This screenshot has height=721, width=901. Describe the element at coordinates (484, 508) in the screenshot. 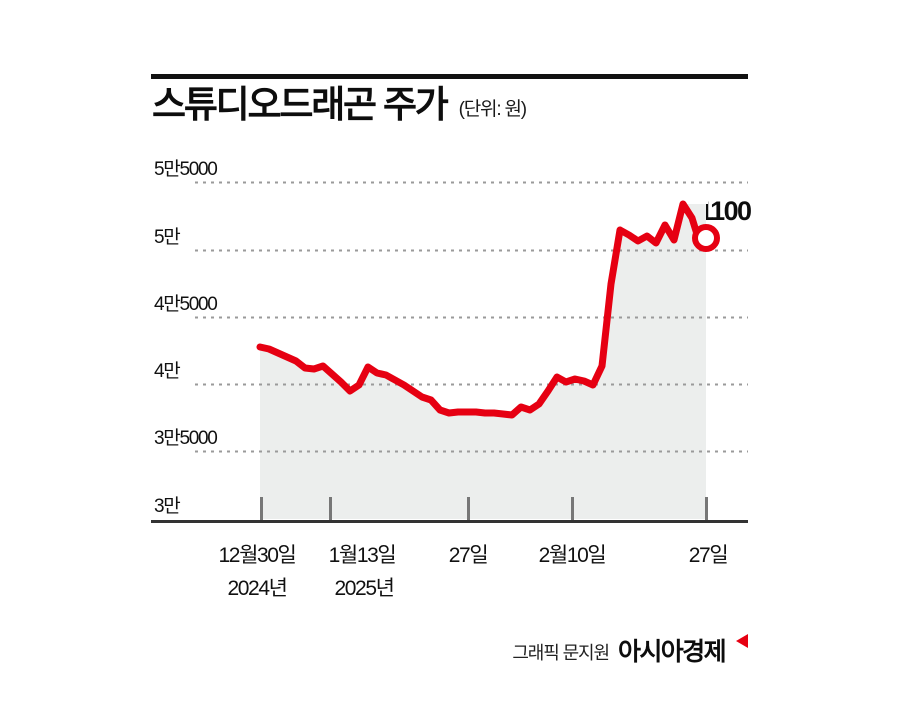

I see `x-tick-marks` at that location.